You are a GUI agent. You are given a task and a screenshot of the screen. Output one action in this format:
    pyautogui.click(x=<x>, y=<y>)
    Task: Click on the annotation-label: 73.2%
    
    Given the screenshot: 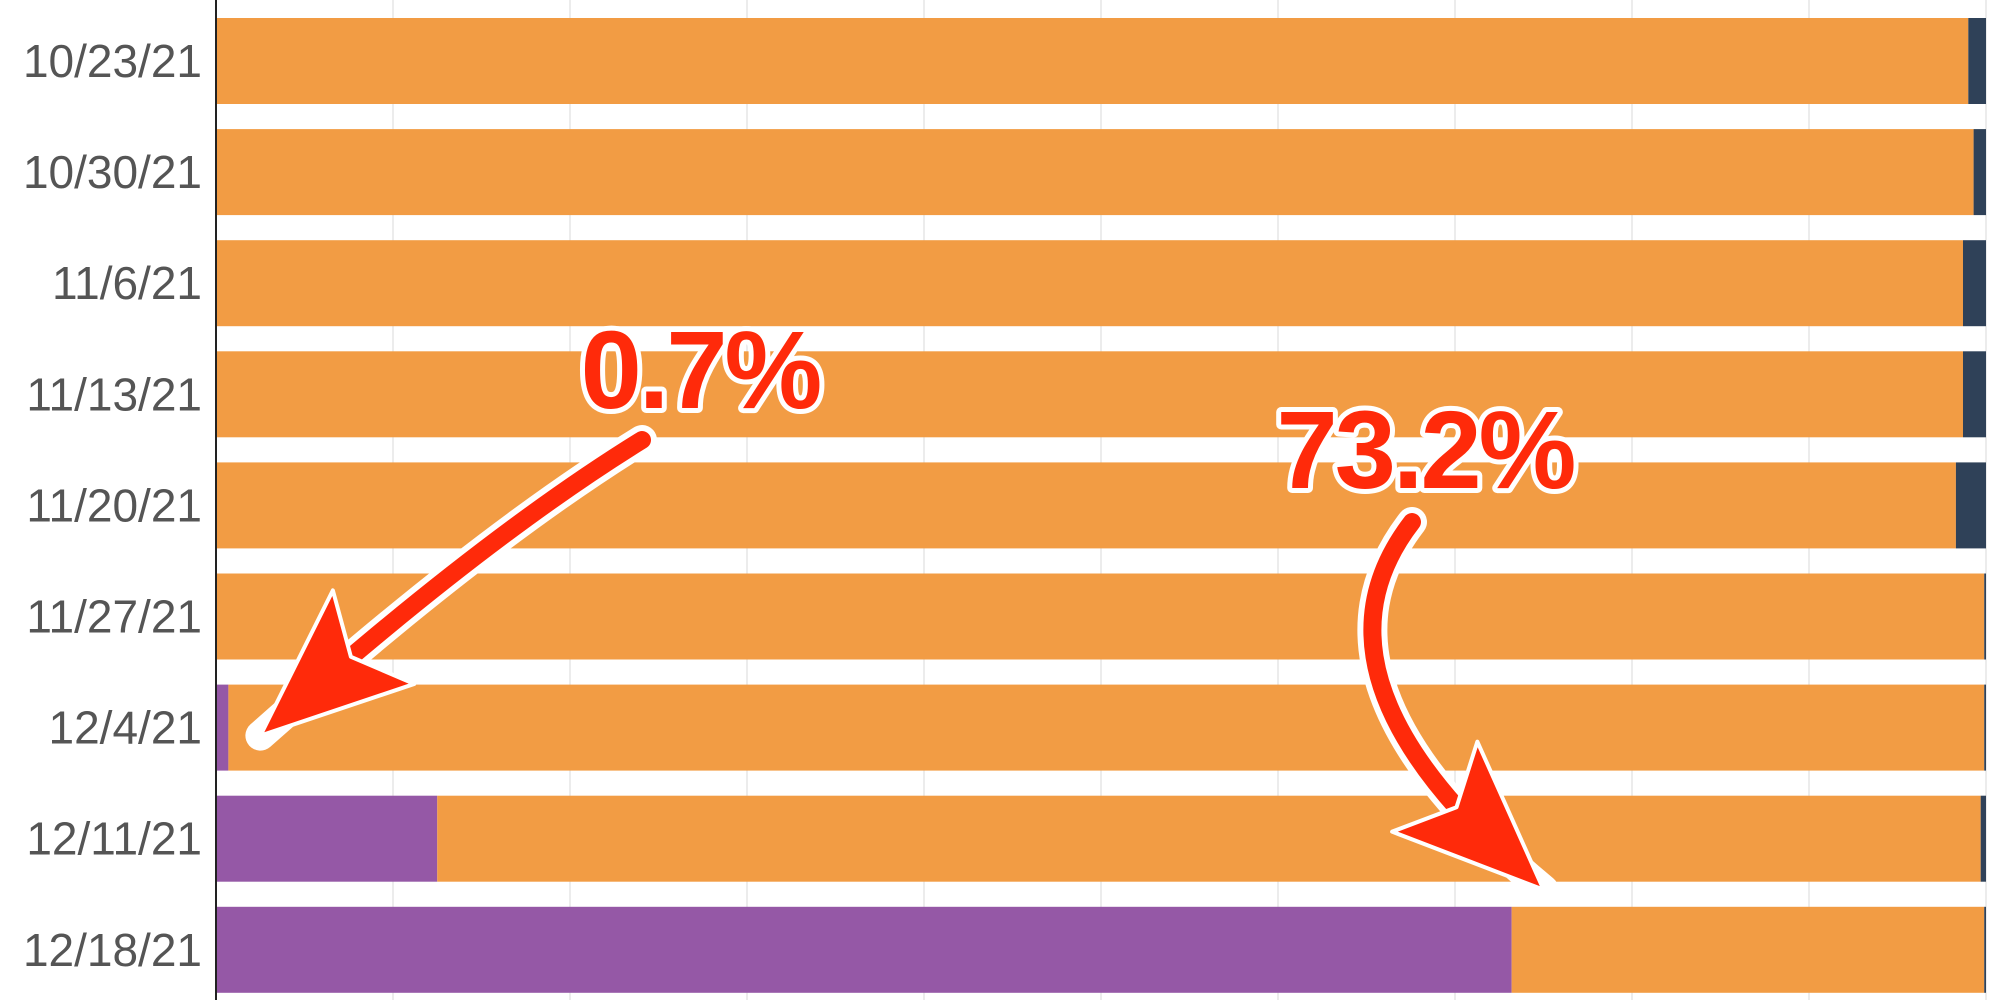 What is the action you would take?
    pyautogui.click(x=1425, y=450)
    